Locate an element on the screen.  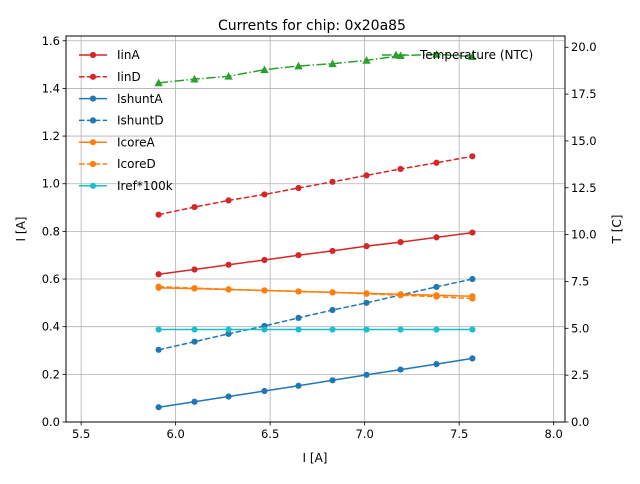
y-tick-label: 1.0 is located at coordinates (51, 184).